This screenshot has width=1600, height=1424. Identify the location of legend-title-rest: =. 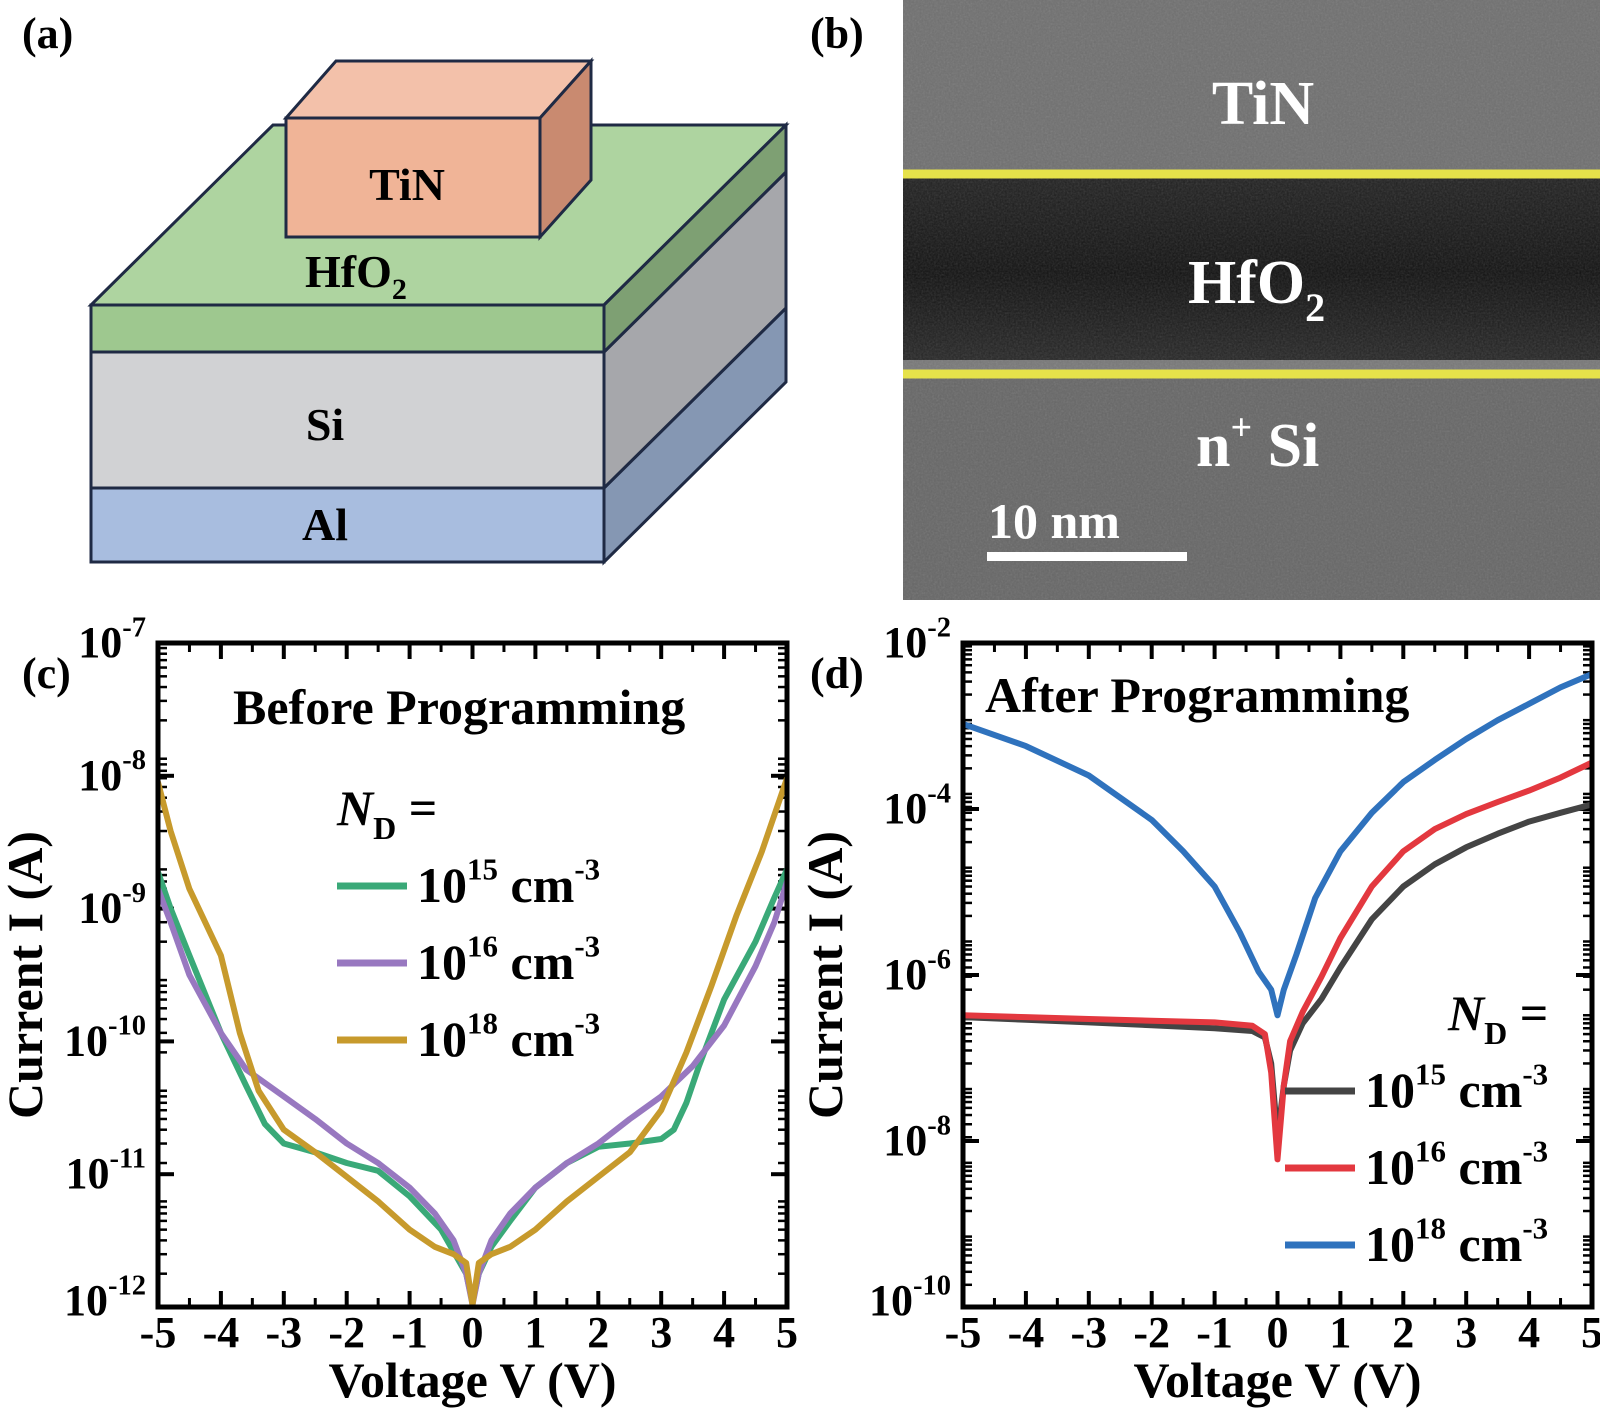
(1527, 1013).